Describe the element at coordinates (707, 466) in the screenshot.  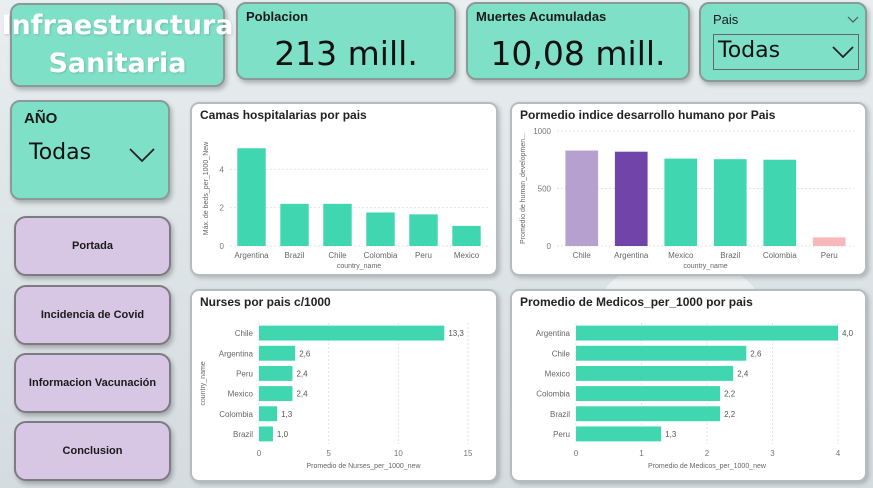
I see `x-axis-label: Promedio de Medicos_per_1000_new` at that location.